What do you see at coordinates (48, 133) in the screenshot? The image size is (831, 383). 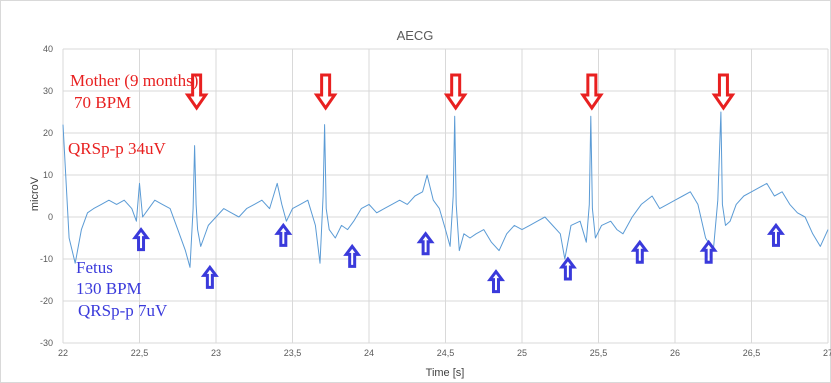 I see `y-tick-label: 20` at bounding box center [48, 133].